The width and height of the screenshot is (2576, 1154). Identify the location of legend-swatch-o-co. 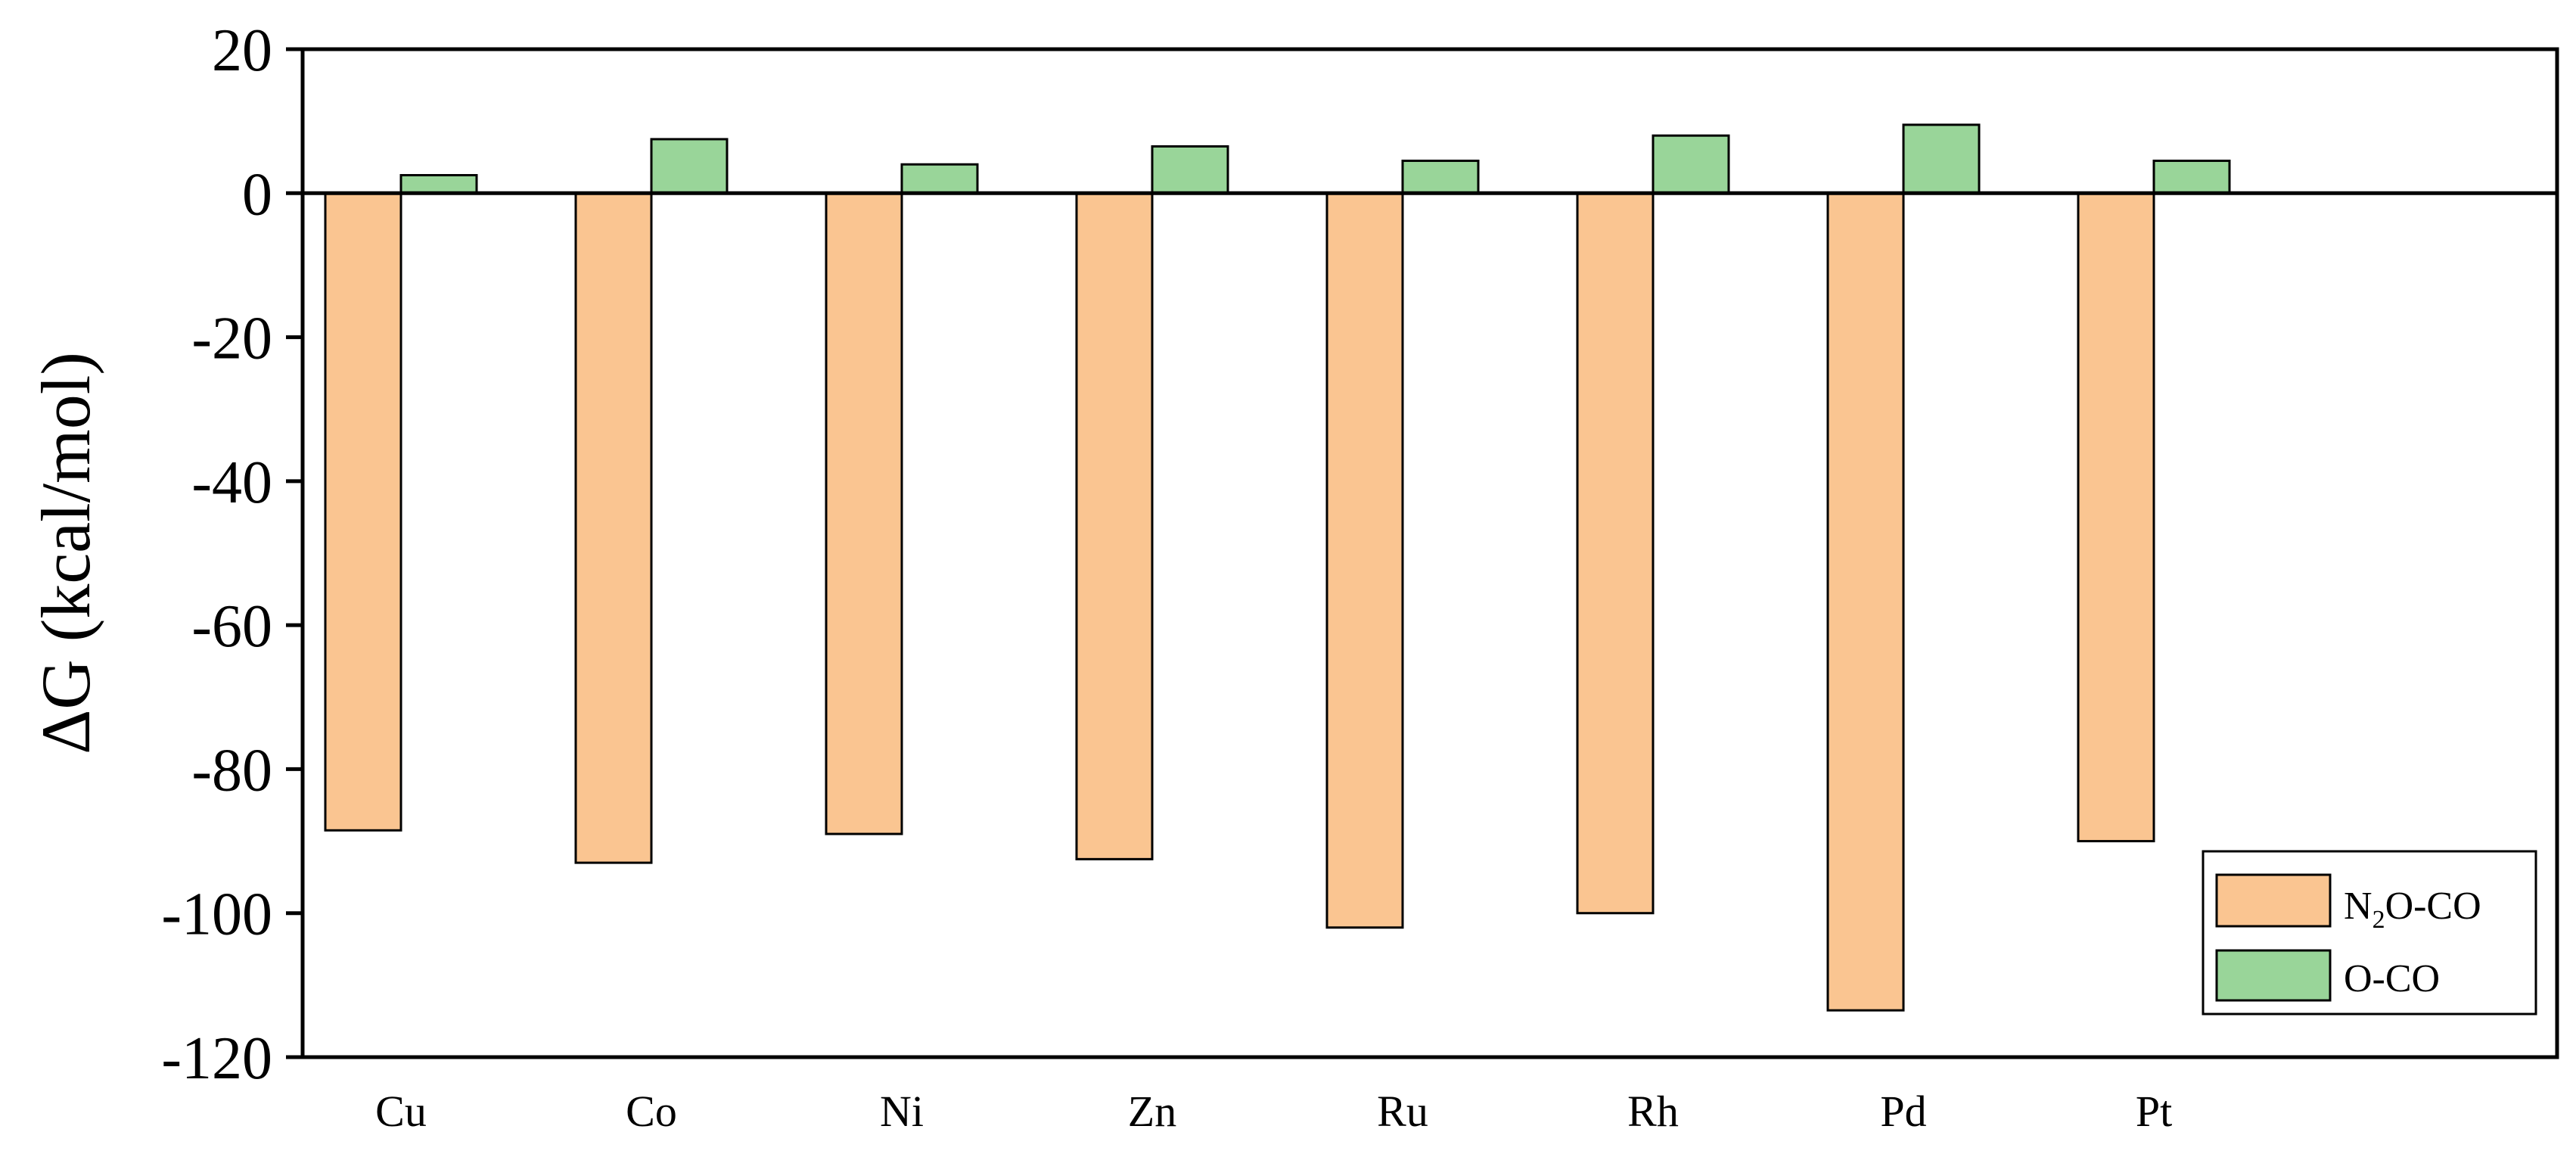
(2273, 976).